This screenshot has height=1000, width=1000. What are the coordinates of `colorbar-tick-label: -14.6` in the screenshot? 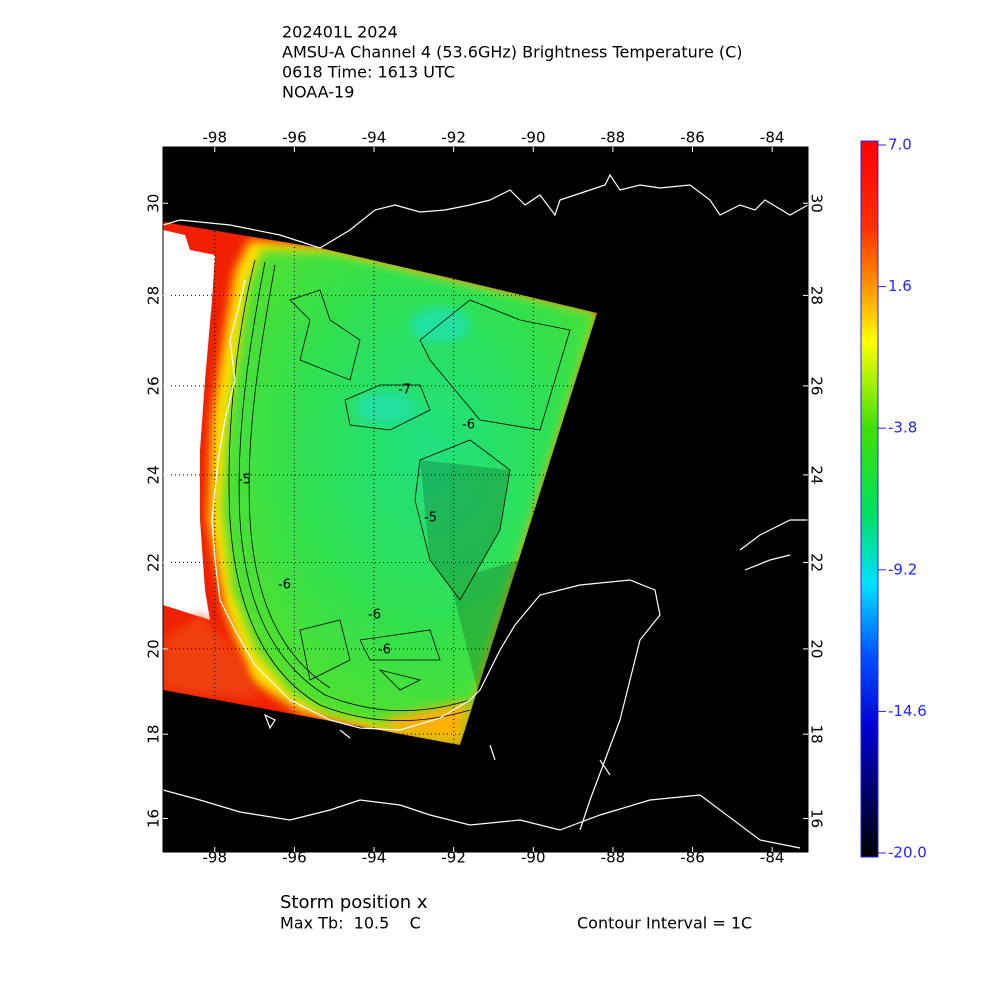 It's located at (907, 711).